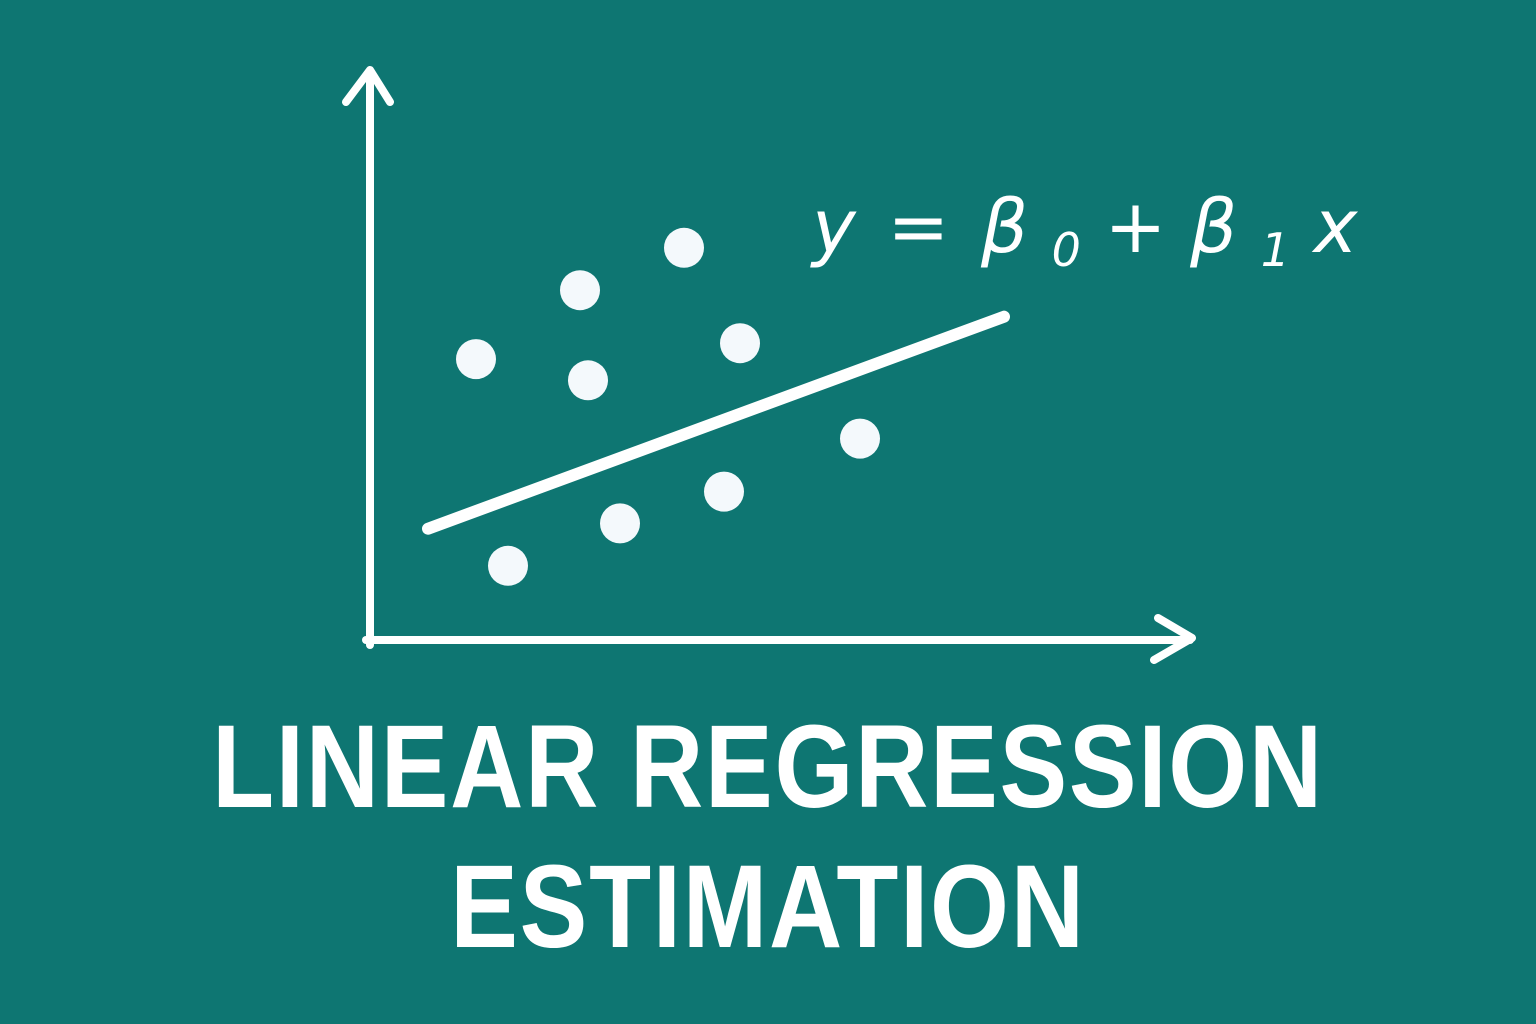 Image resolution: width=1536 pixels, height=1024 pixels. Describe the element at coordinates (1173, 639) in the screenshot. I see `x-axis-arrow-icon` at that location.